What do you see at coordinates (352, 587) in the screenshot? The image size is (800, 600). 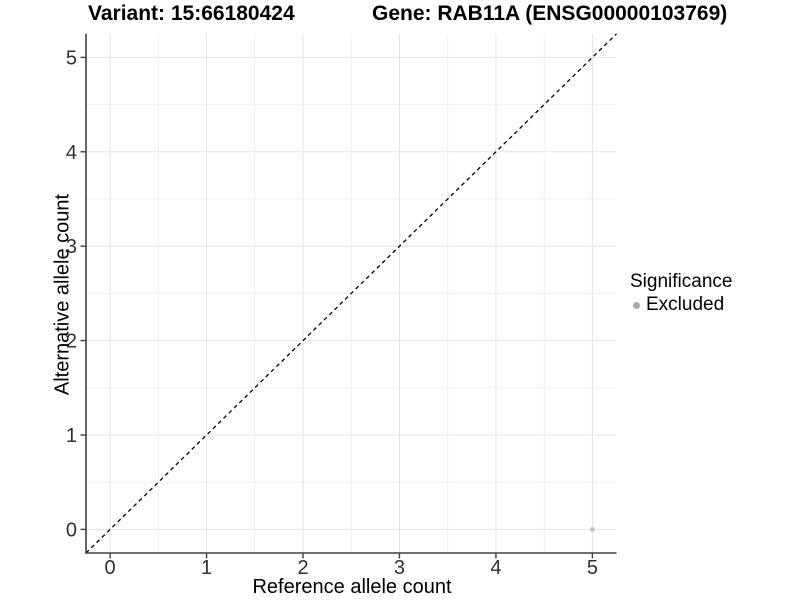 I see `x-axis-label: Reference allele count` at bounding box center [352, 587].